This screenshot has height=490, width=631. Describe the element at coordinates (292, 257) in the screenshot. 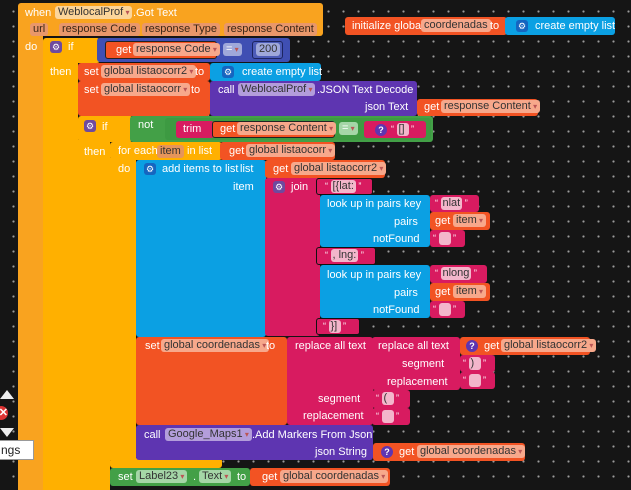

I see `join-block` at that location.